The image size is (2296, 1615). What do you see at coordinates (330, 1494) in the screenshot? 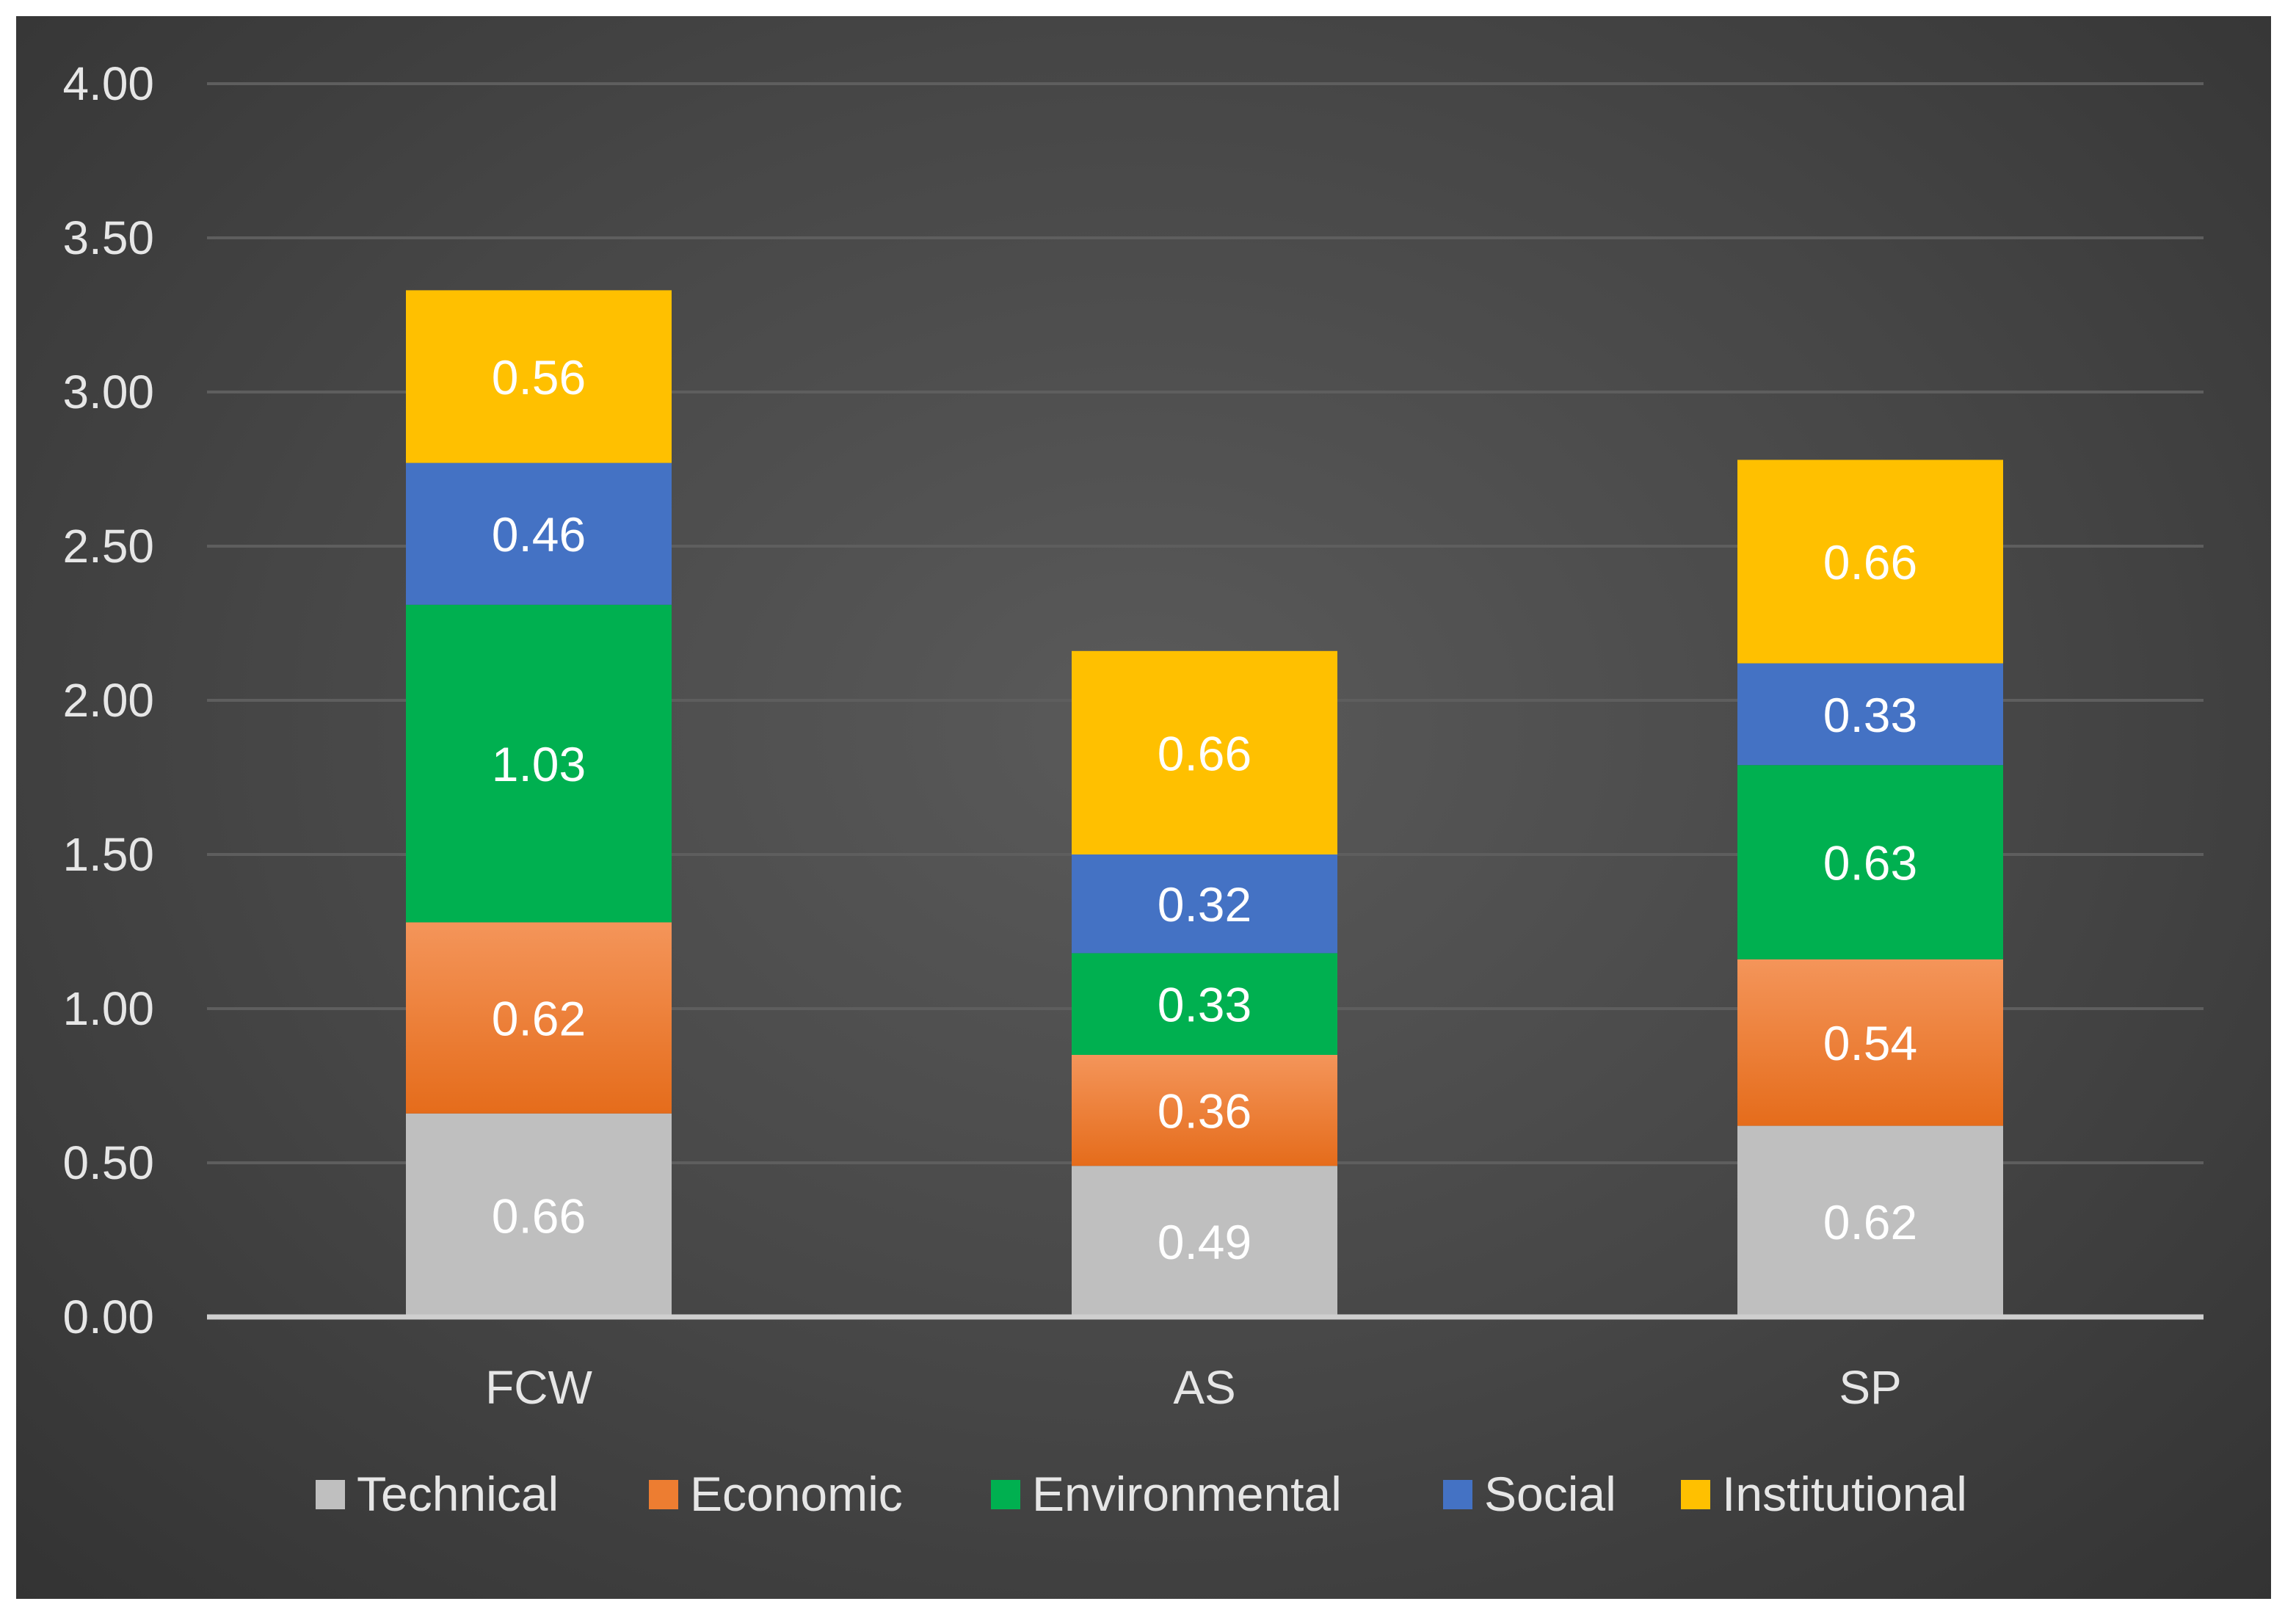
I see `legend-swatch-technical` at bounding box center [330, 1494].